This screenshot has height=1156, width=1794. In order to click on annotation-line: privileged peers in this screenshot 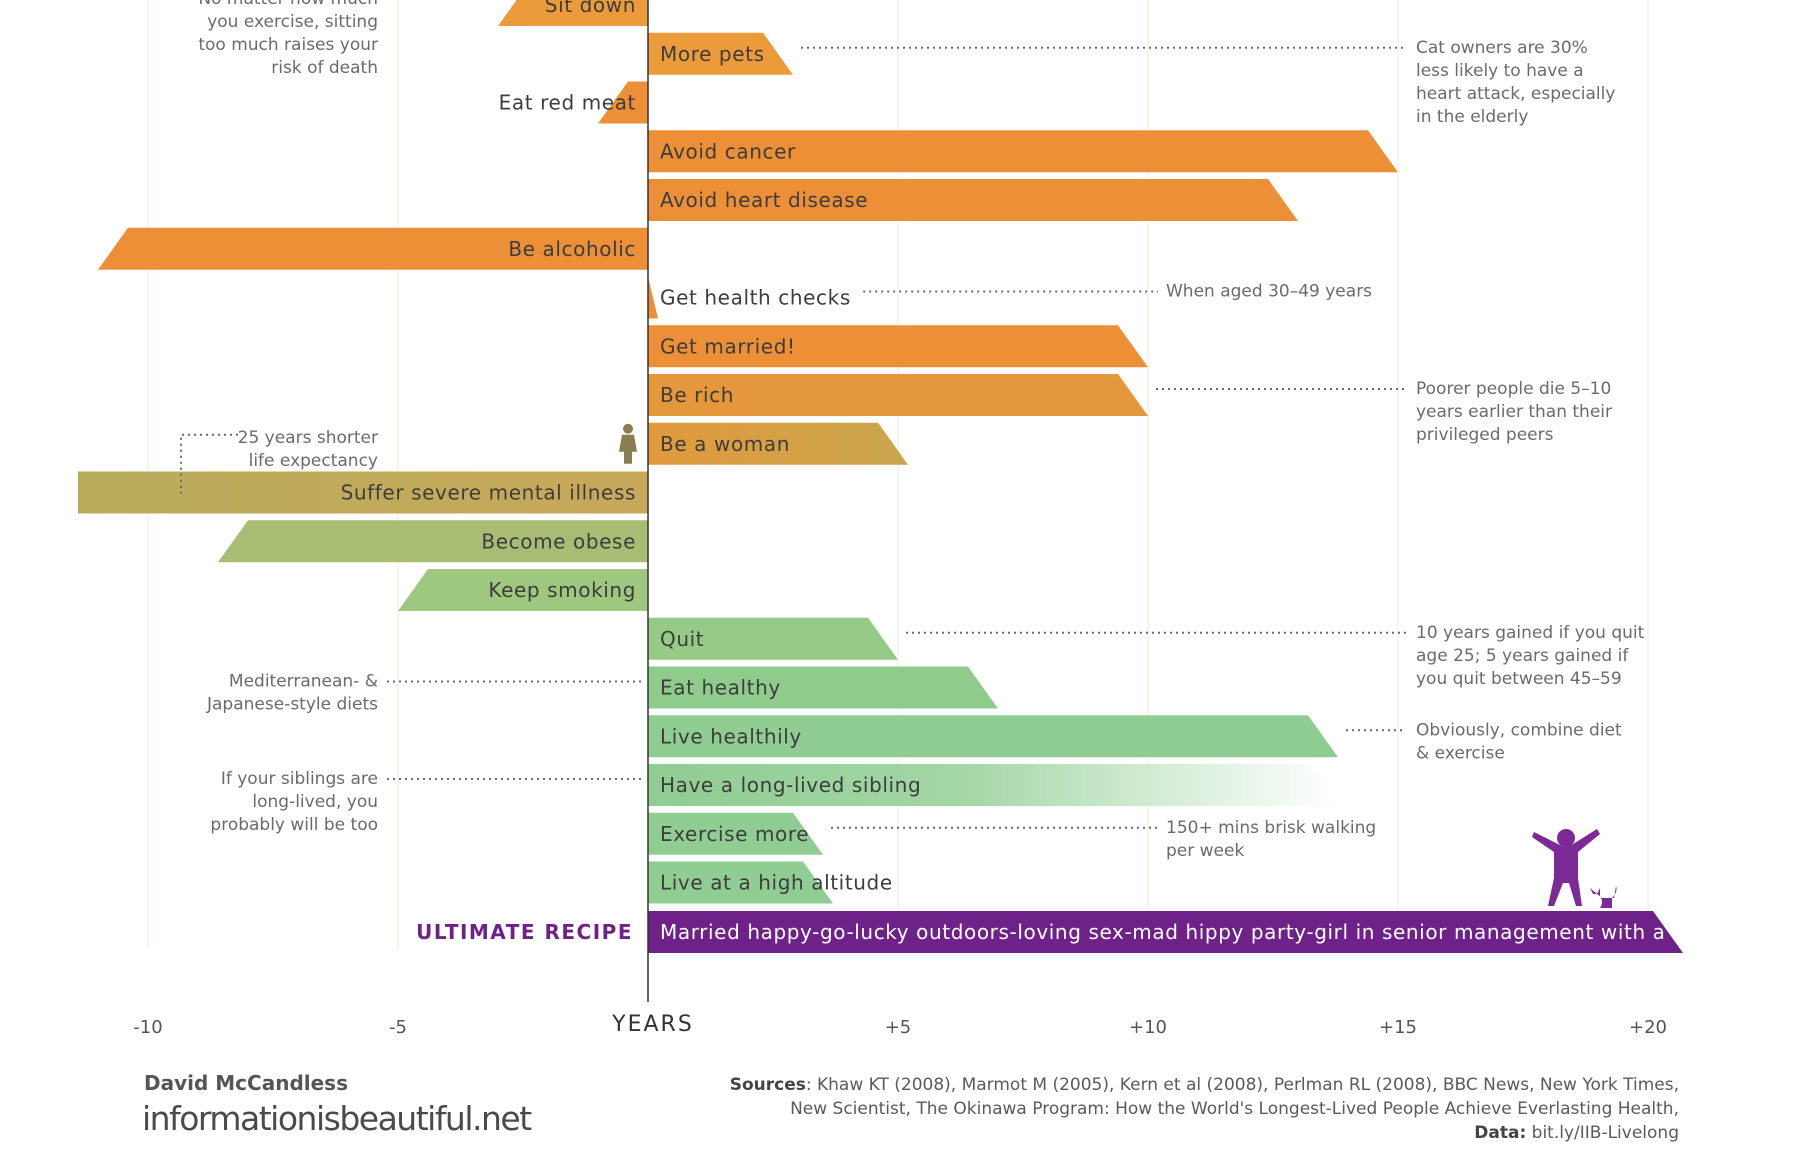, I will do `click(1485, 435)`.